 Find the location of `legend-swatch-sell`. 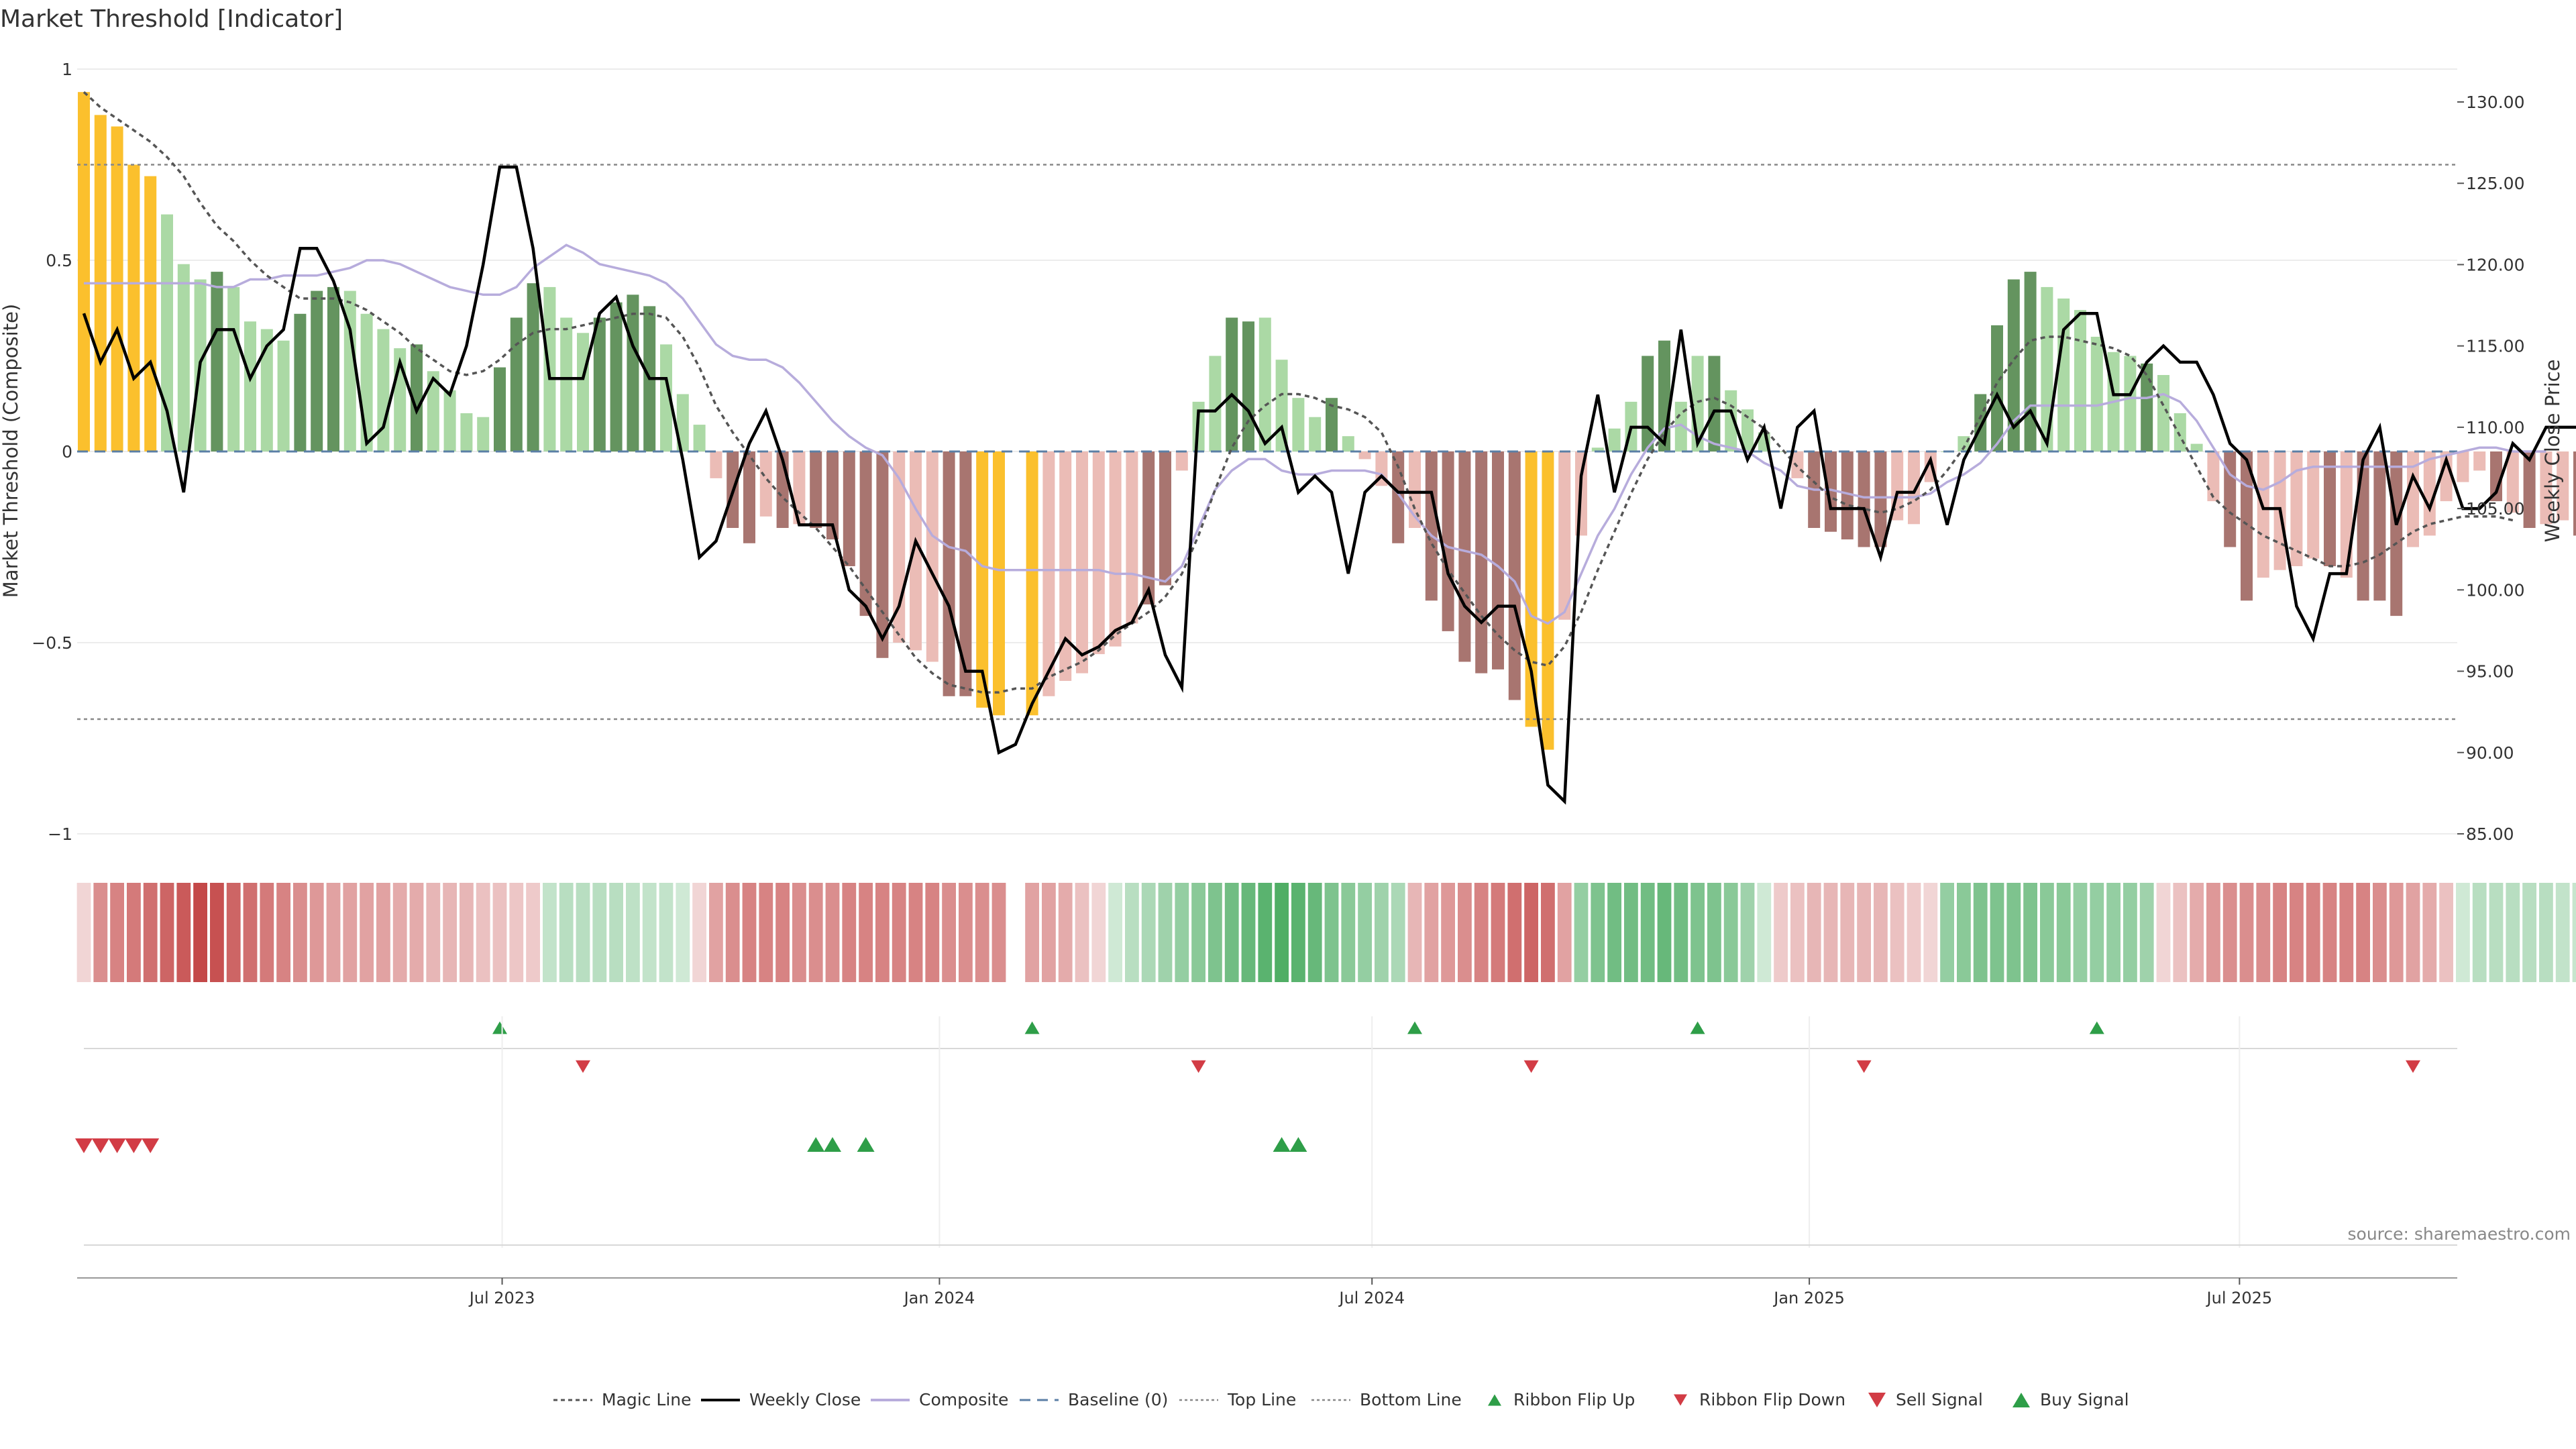

legend-swatch-sell is located at coordinates (1877, 1400).